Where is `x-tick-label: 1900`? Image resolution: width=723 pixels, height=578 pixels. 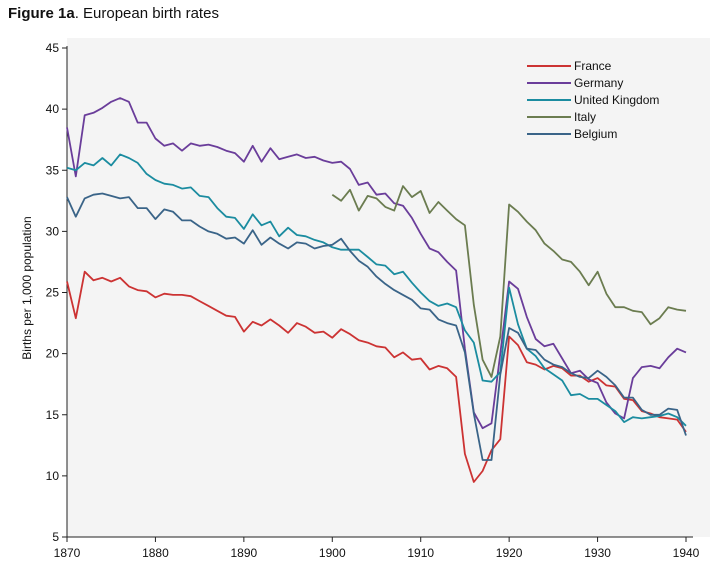 x-tick-label: 1900 is located at coordinates (332, 553).